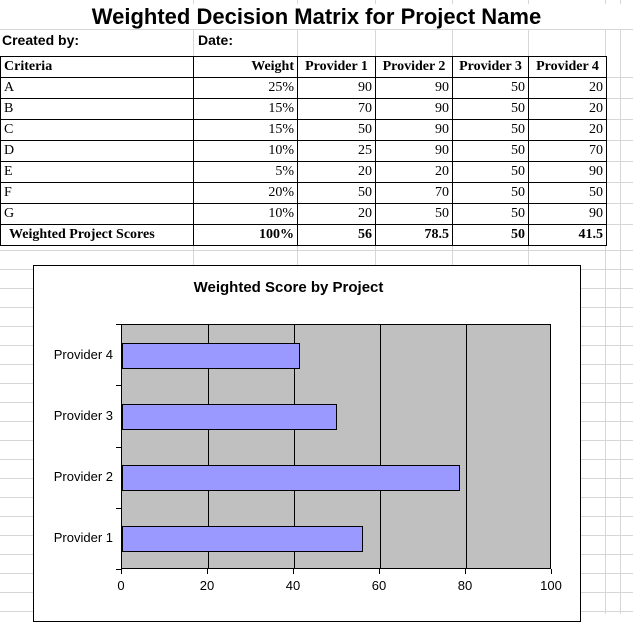 The width and height of the screenshot is (633, 622). What do you see at coordinates (97, 67) in the screenshot?
I see `column-header-criteria: Criteria` at bounding box center [97, 67].